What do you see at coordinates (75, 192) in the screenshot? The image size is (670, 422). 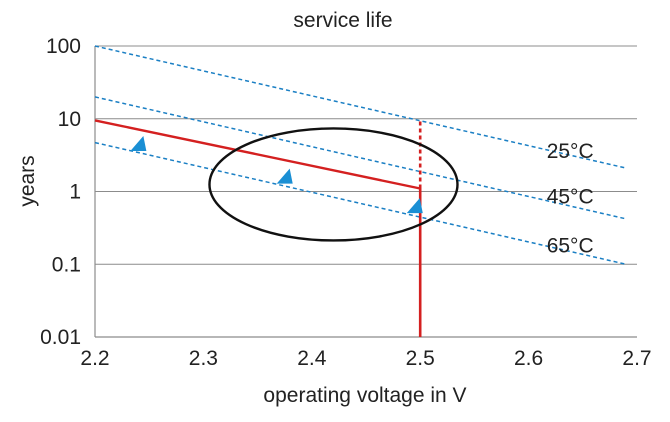 I see `y-tick-label-2: 1` at bounding box center [75, 192].